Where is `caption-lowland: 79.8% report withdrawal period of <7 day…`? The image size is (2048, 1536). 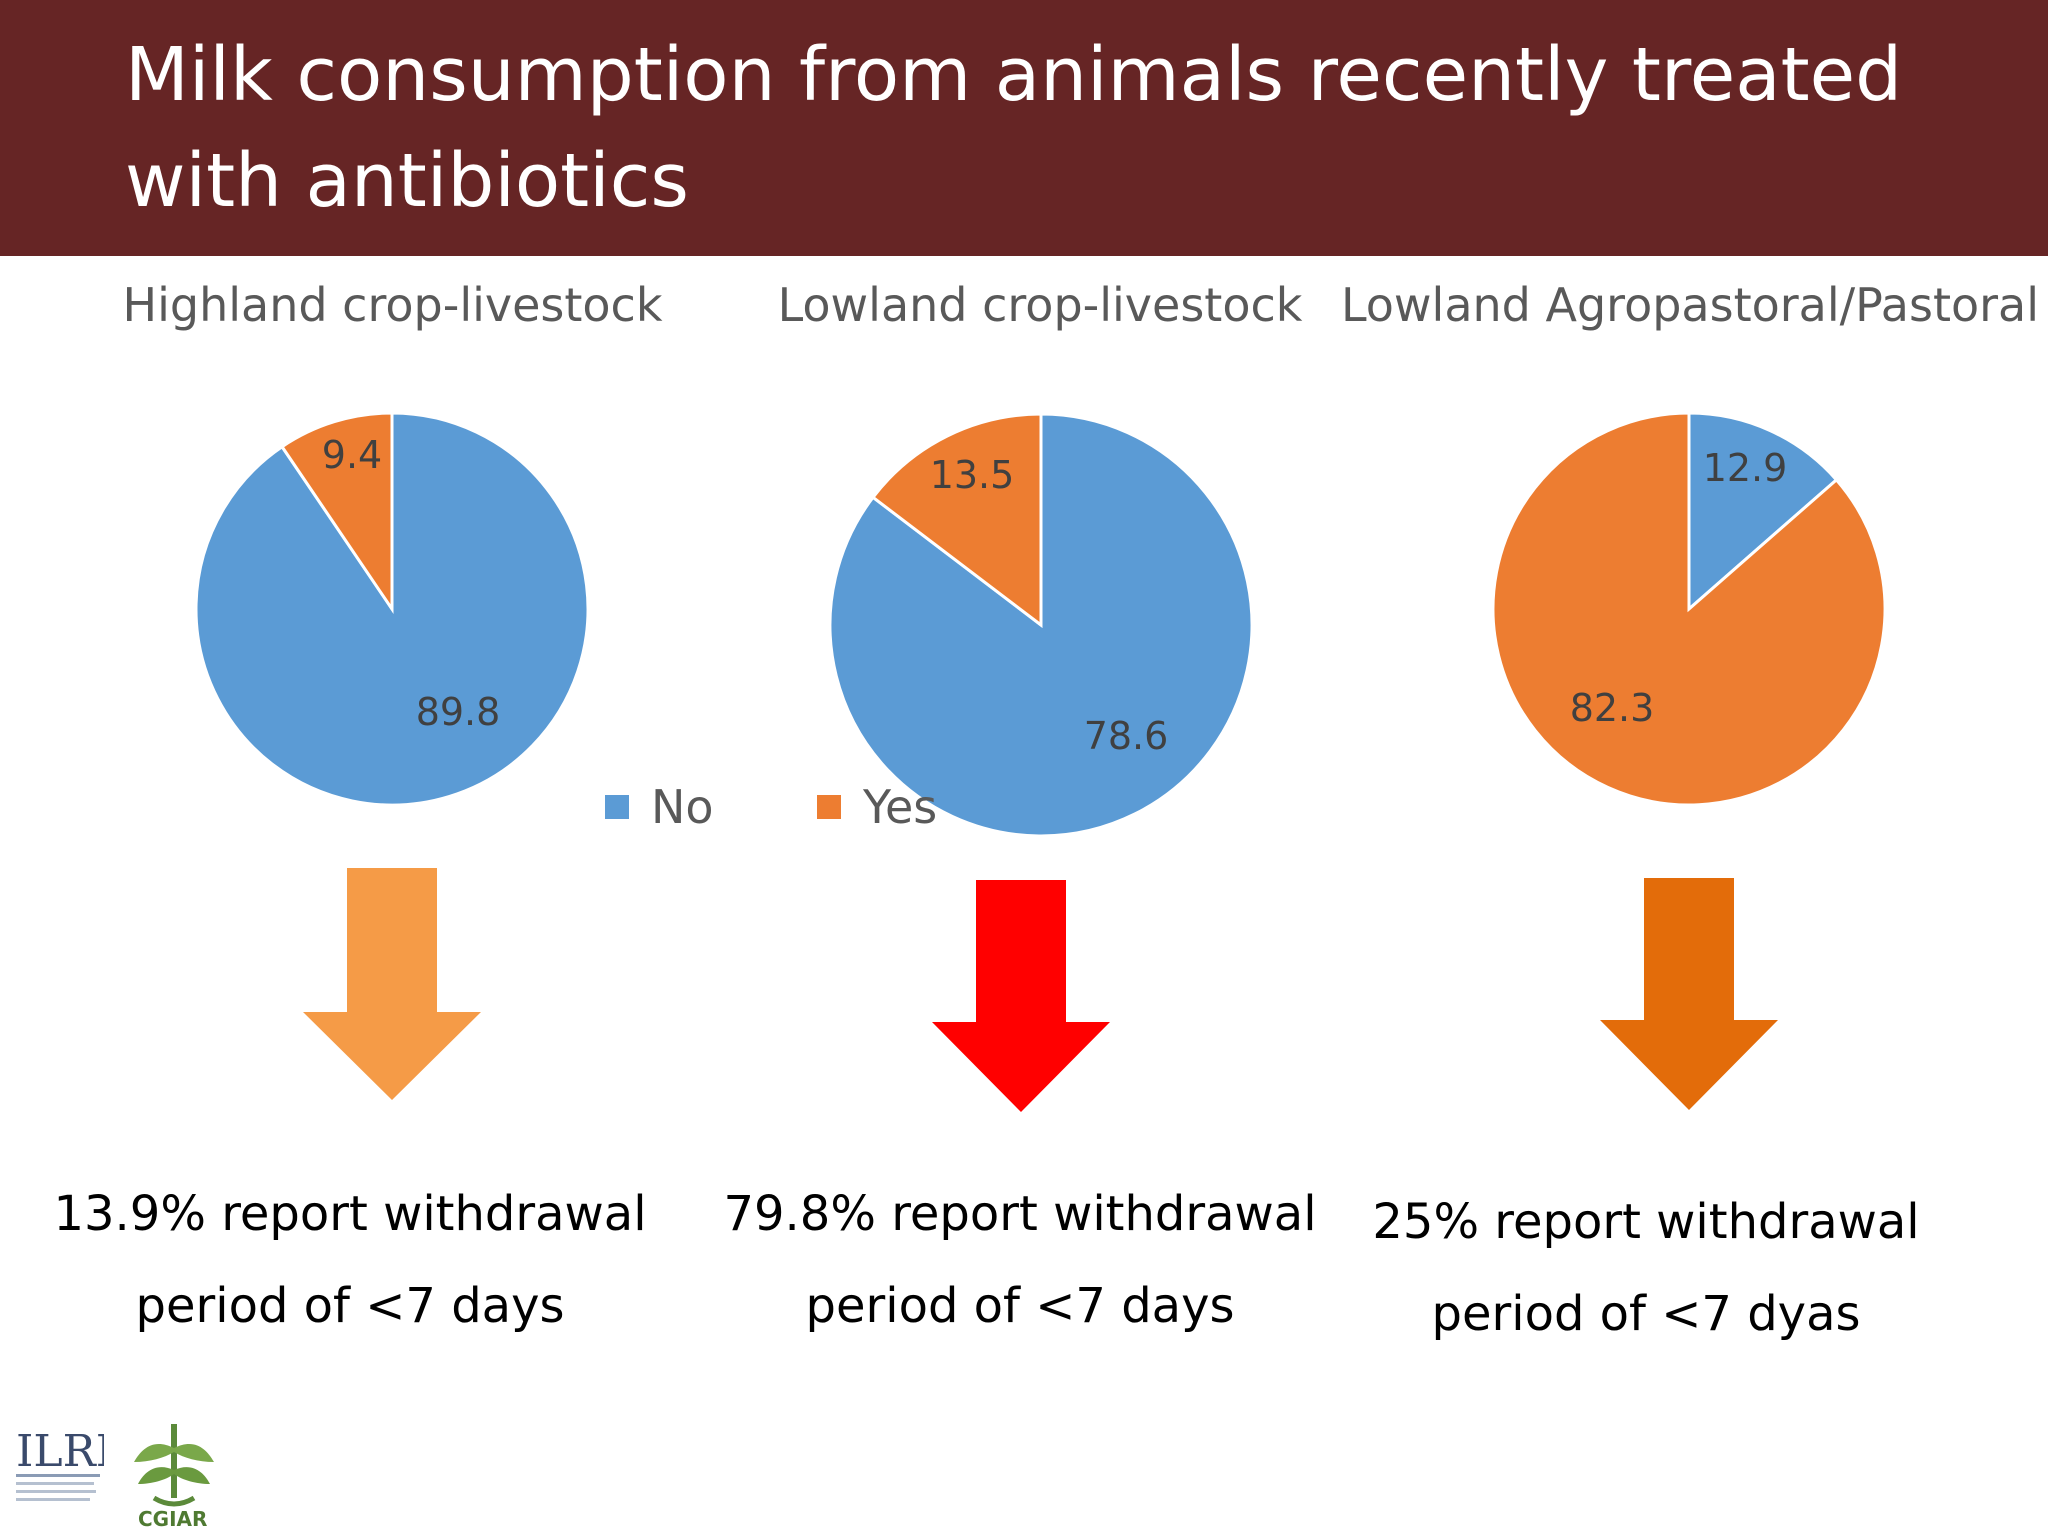
caption-lowland: 79.8% report withdrawal period of <7 day… is located at coordinates (1020, 1260).